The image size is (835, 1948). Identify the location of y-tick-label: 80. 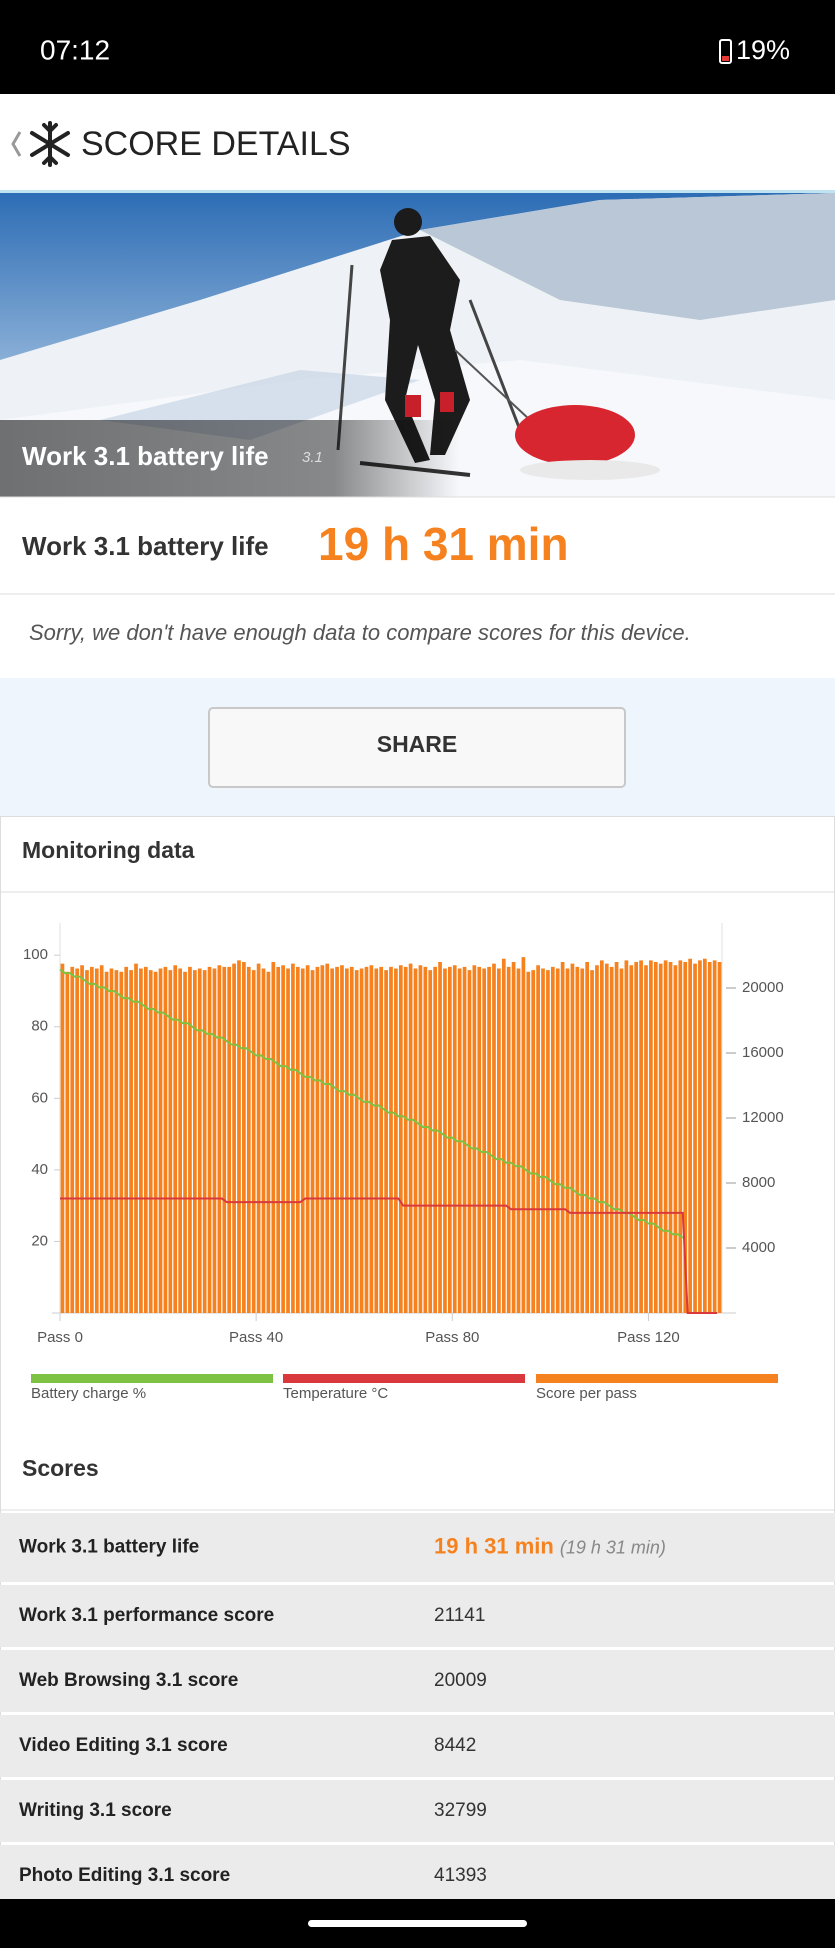
(39, 1026).